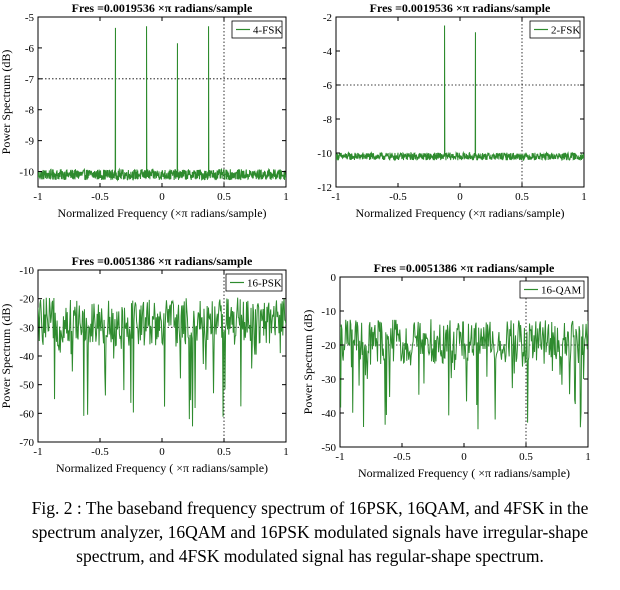  What do you see at coordinates (26, 443) in the screenshot?
I see `y-tick-label: -70` at bounding box center [26, 443].